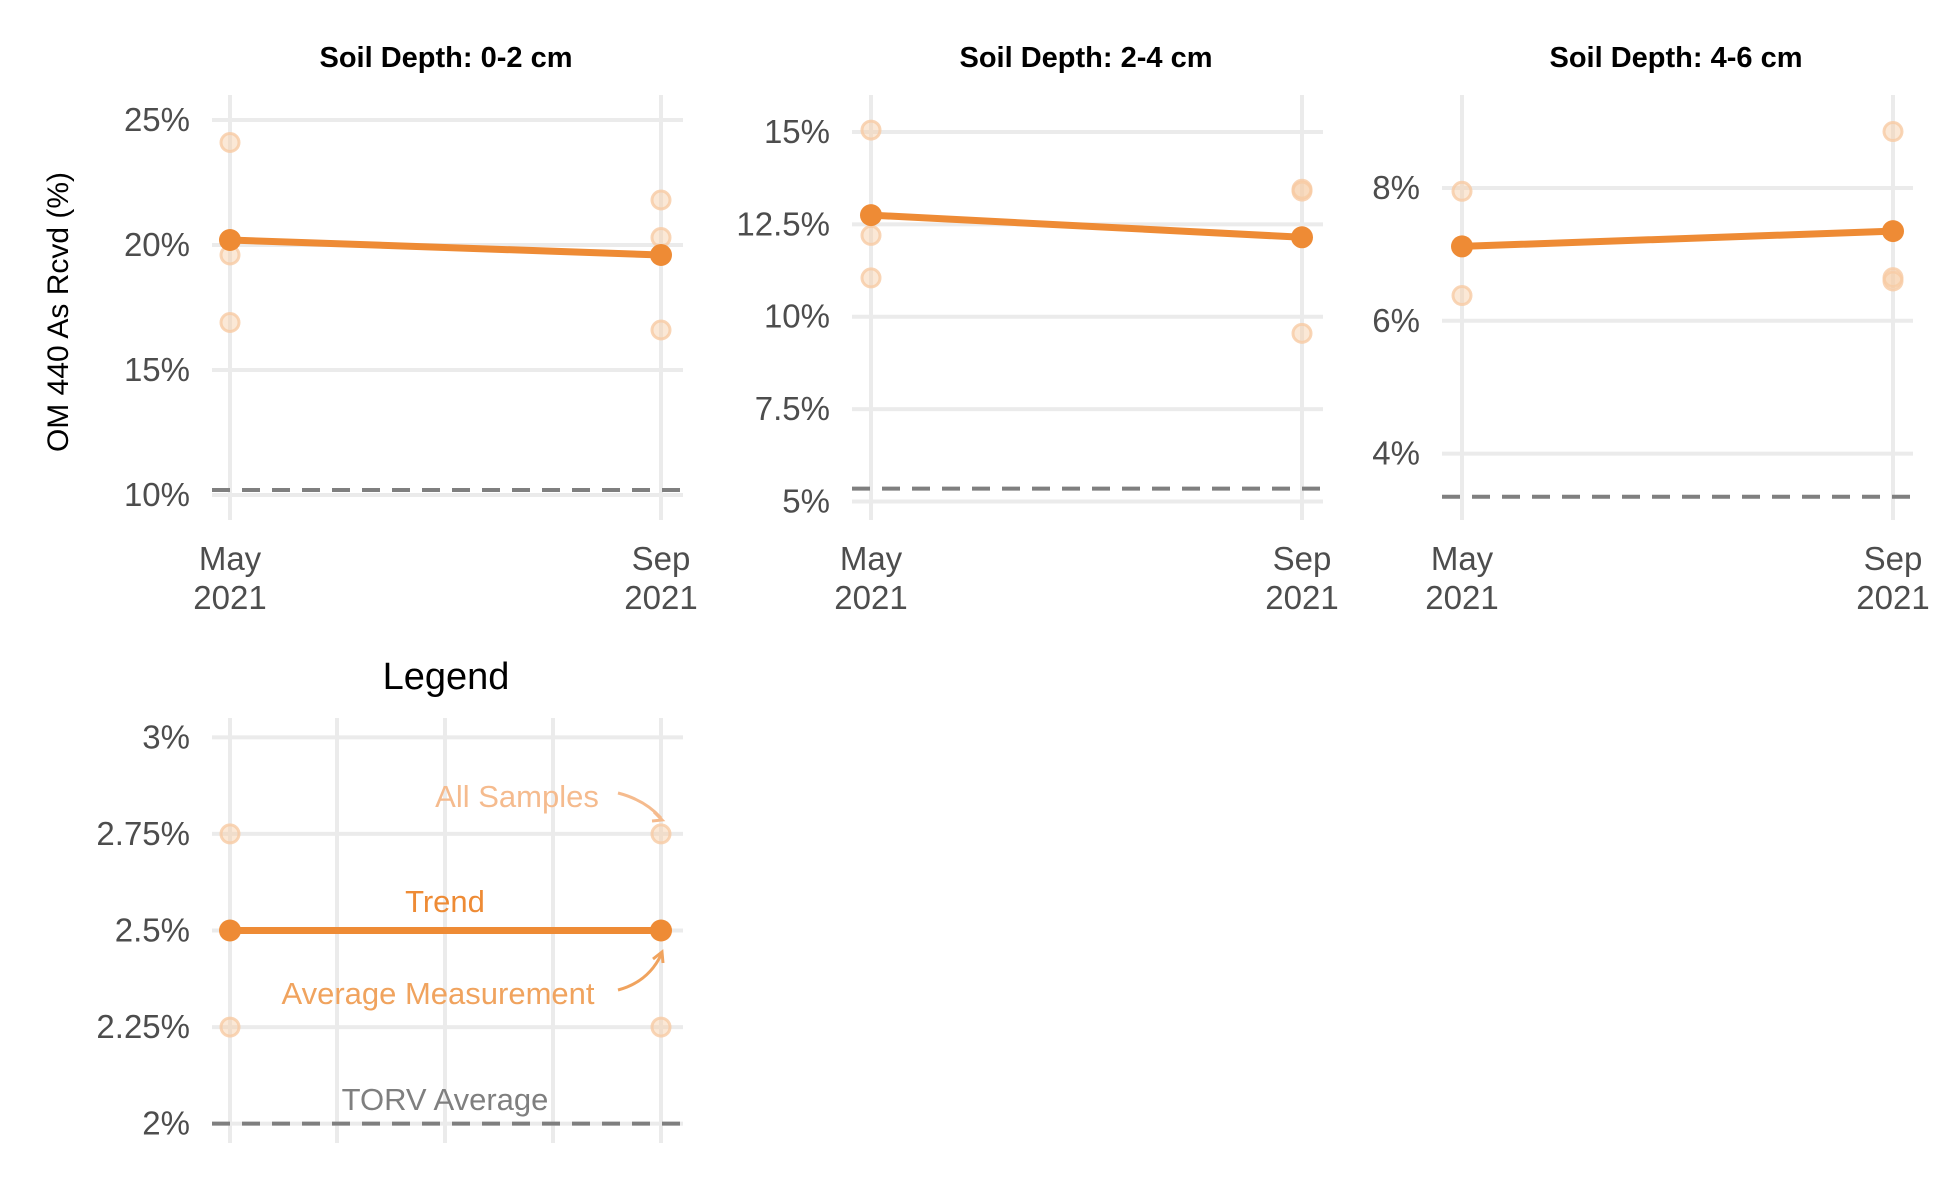 The image size is (1950, 1199). Describe the element at coordinates (152, 930) in the screenshot. I see `y-tick-label: 2.5%` at that location.